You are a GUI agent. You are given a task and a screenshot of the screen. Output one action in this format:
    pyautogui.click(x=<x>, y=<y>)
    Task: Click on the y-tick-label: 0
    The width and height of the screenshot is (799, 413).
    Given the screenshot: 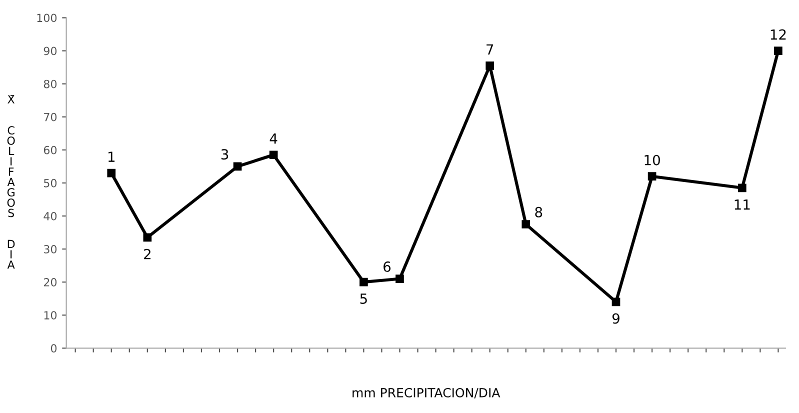 What is the action you would take?
    pyautogui.click(x=53, y=348)
    